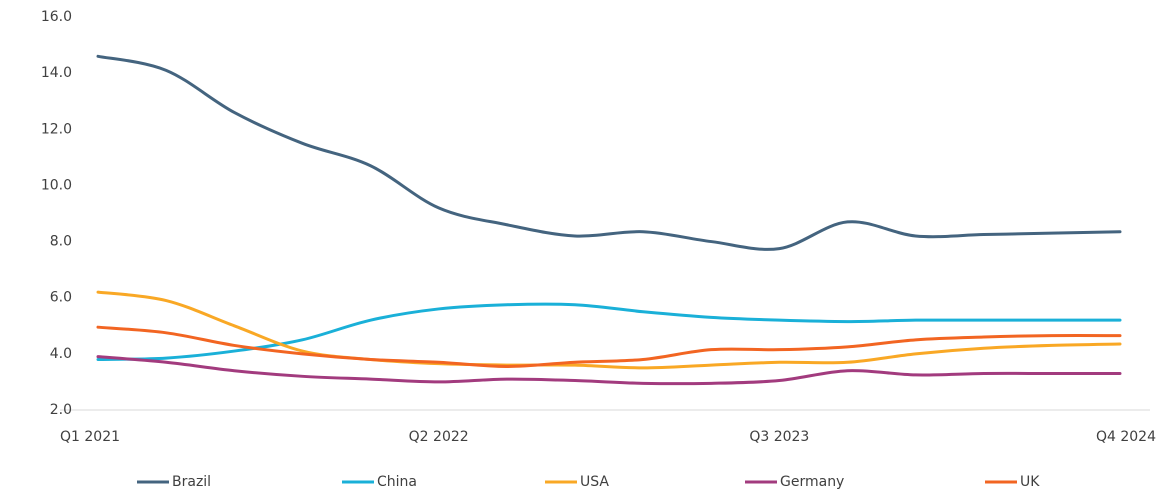 The image size is (1160, 494). Describe the element at coordinates (779, 437) in the screenshot. I see `x-tick-label: Q3 2023` at that location.